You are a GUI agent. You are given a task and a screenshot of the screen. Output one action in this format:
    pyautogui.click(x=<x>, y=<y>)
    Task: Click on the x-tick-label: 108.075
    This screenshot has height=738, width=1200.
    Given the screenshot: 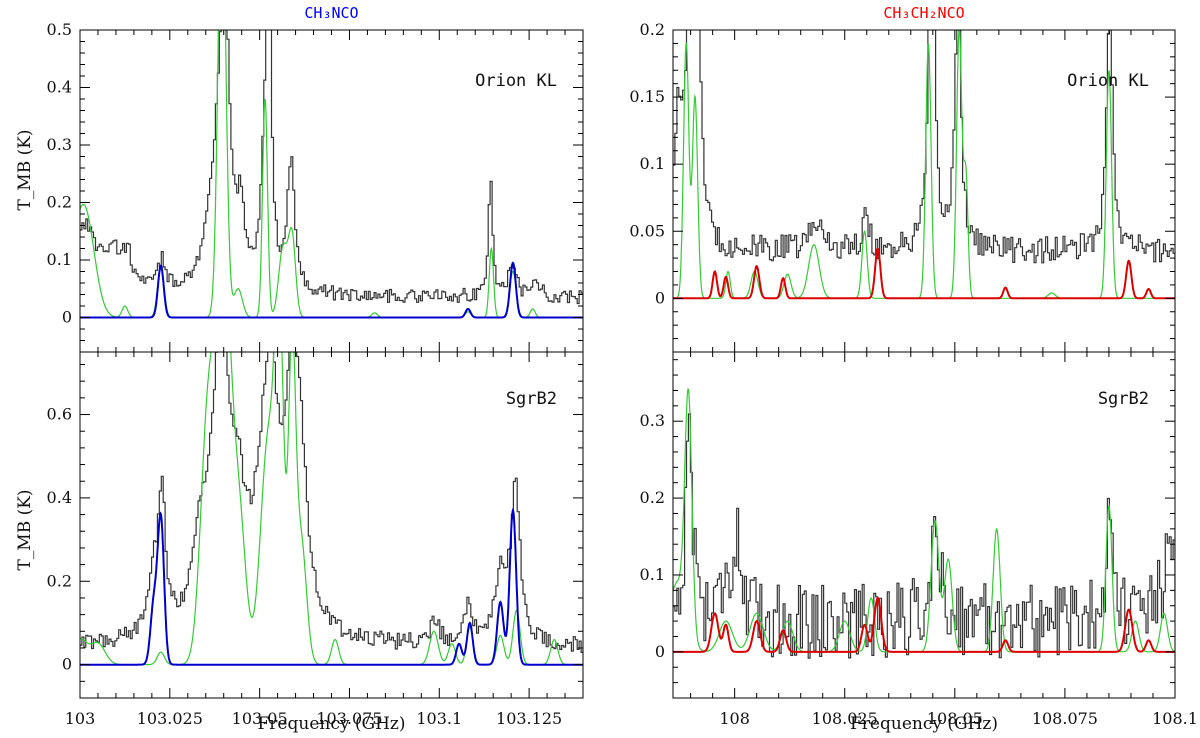 What is the action you would take?
    pyautogui.click(x=1065, y=718)
    